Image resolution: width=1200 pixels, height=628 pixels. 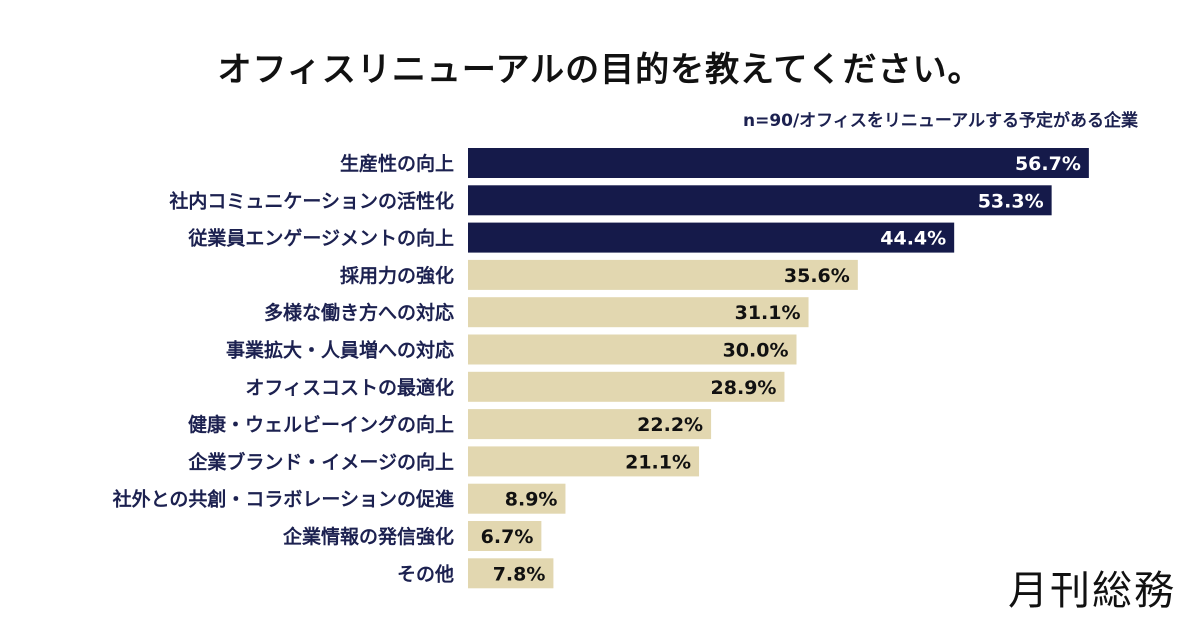 I want to click on category-label: その他, so click(x=425, y=573).